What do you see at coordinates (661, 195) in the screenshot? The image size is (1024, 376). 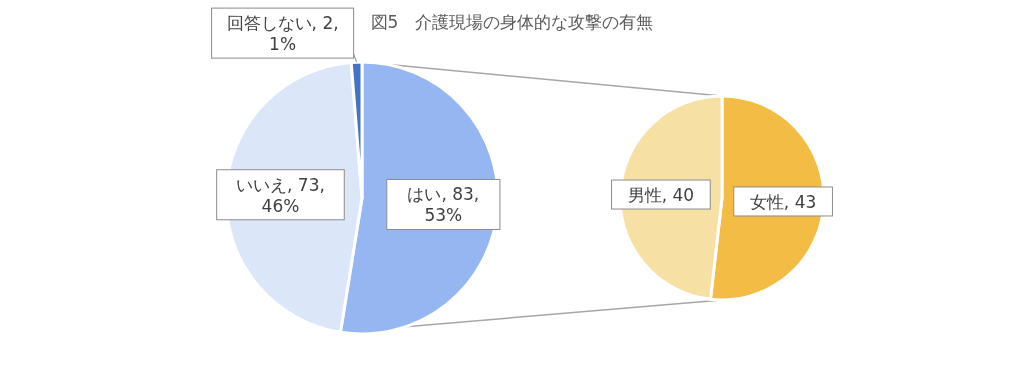 I see `slice-label: 男性, 40` at bounding box center [661, 195].